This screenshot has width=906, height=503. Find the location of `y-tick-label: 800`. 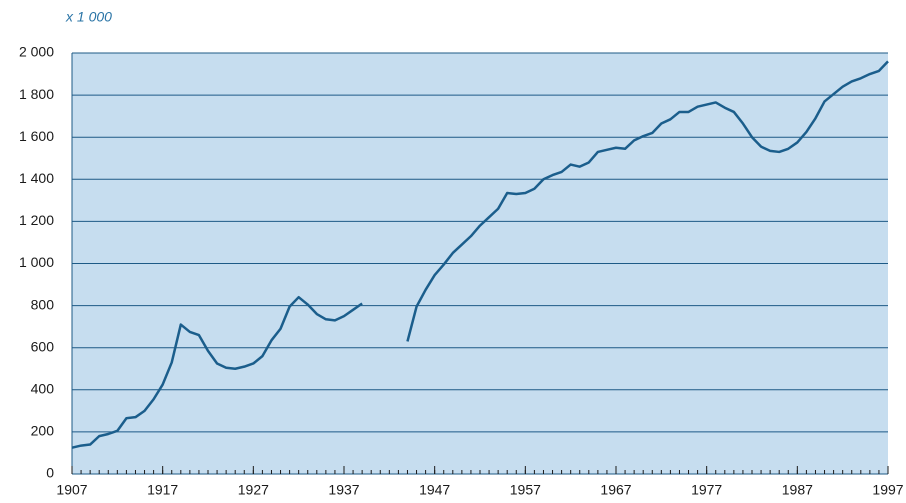

y-tick-label: 800 is located at coordinates (43, 304).